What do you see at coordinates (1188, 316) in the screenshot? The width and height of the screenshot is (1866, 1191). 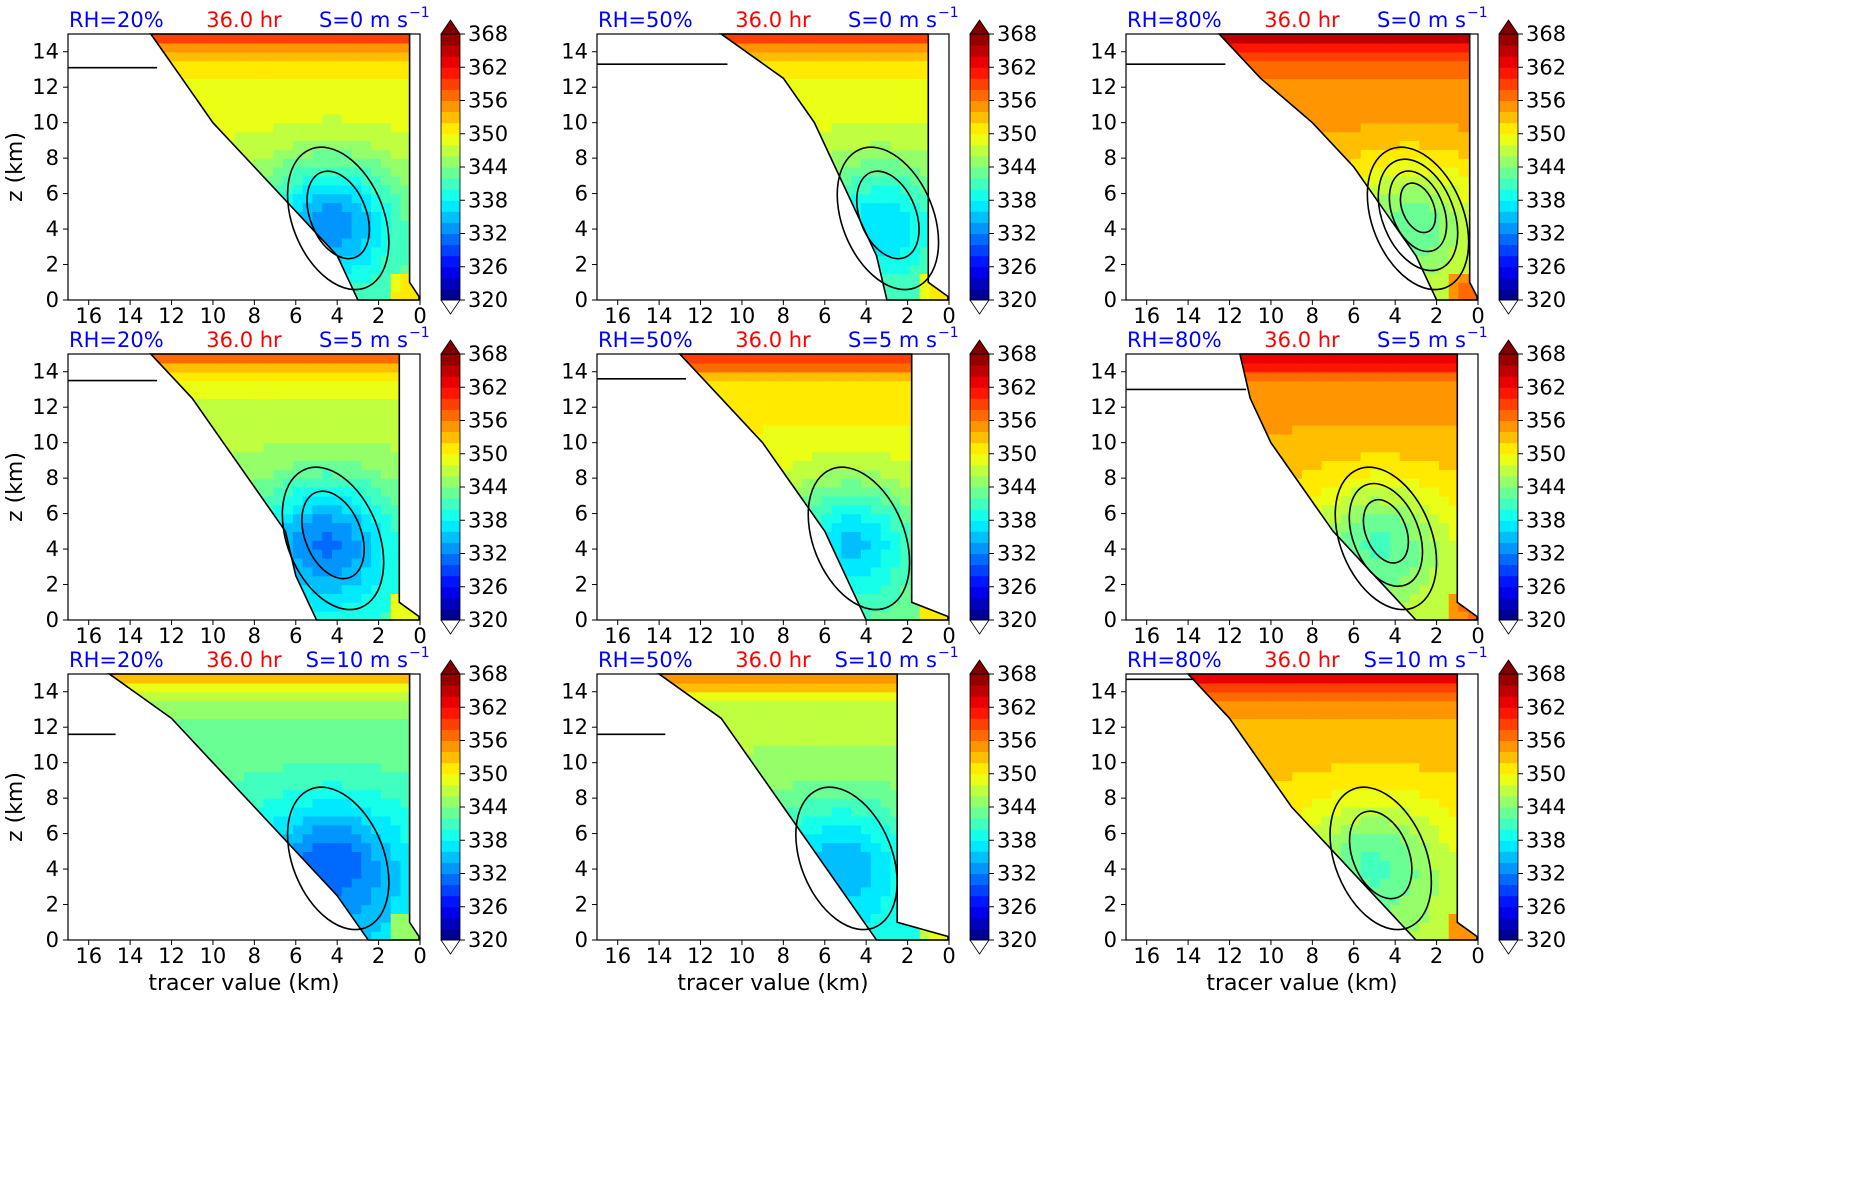 I see `x-tick-label: 14` at bounding box center [1188, 316].